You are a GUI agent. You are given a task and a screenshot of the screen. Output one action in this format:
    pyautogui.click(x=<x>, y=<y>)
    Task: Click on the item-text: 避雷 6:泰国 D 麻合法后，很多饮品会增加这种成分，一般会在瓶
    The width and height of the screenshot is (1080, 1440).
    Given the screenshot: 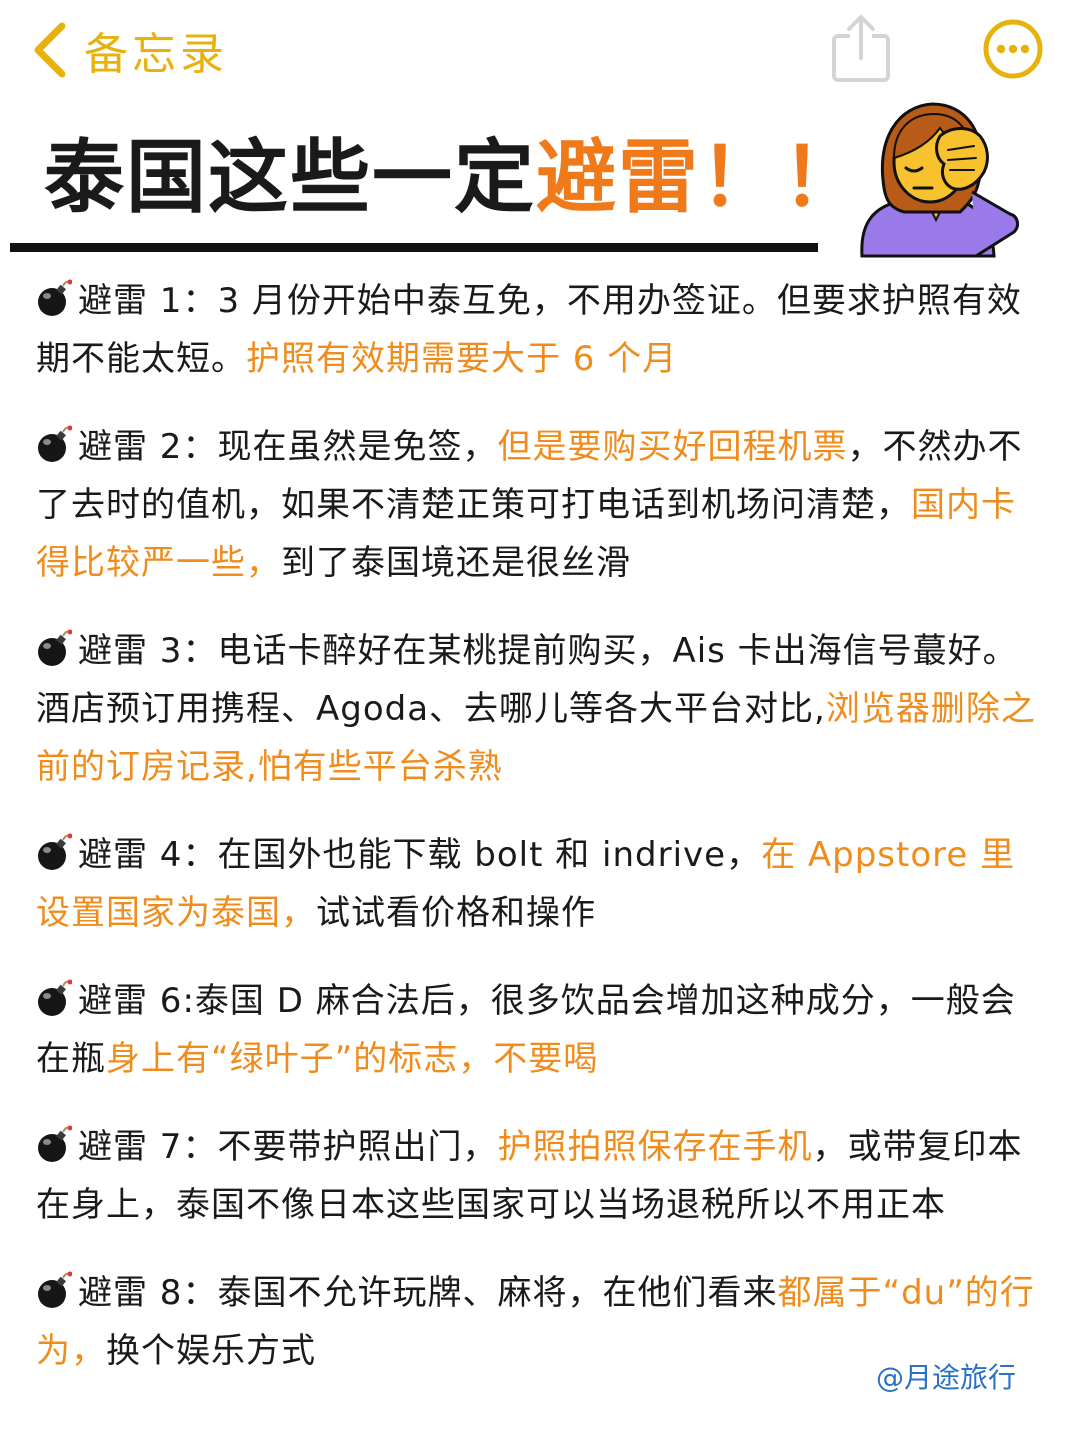 What is the action you would take?
    pyautogui.click(x=526, y=1030)
    